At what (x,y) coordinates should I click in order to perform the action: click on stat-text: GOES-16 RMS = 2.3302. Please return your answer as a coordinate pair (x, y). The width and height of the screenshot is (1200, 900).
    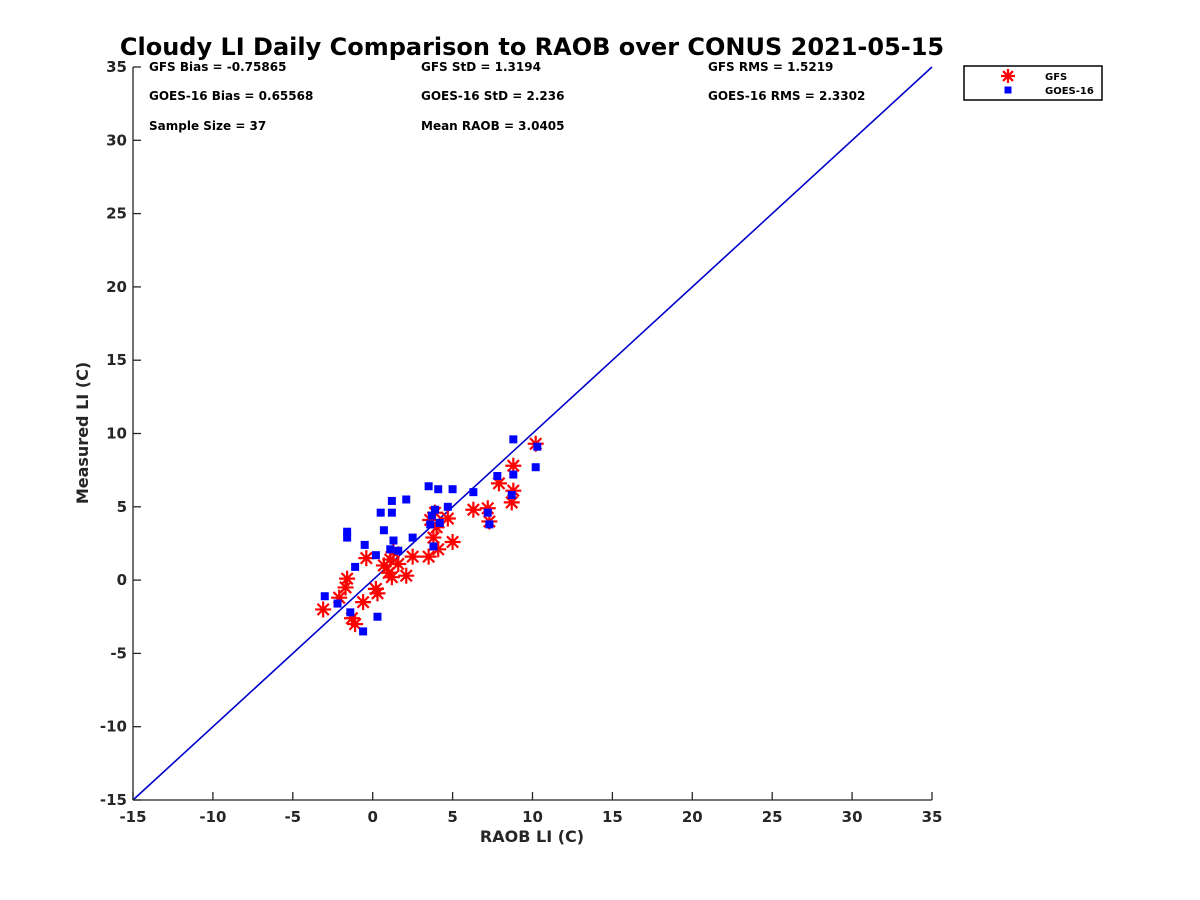
    Looking at the image, I should click on (786, 96).